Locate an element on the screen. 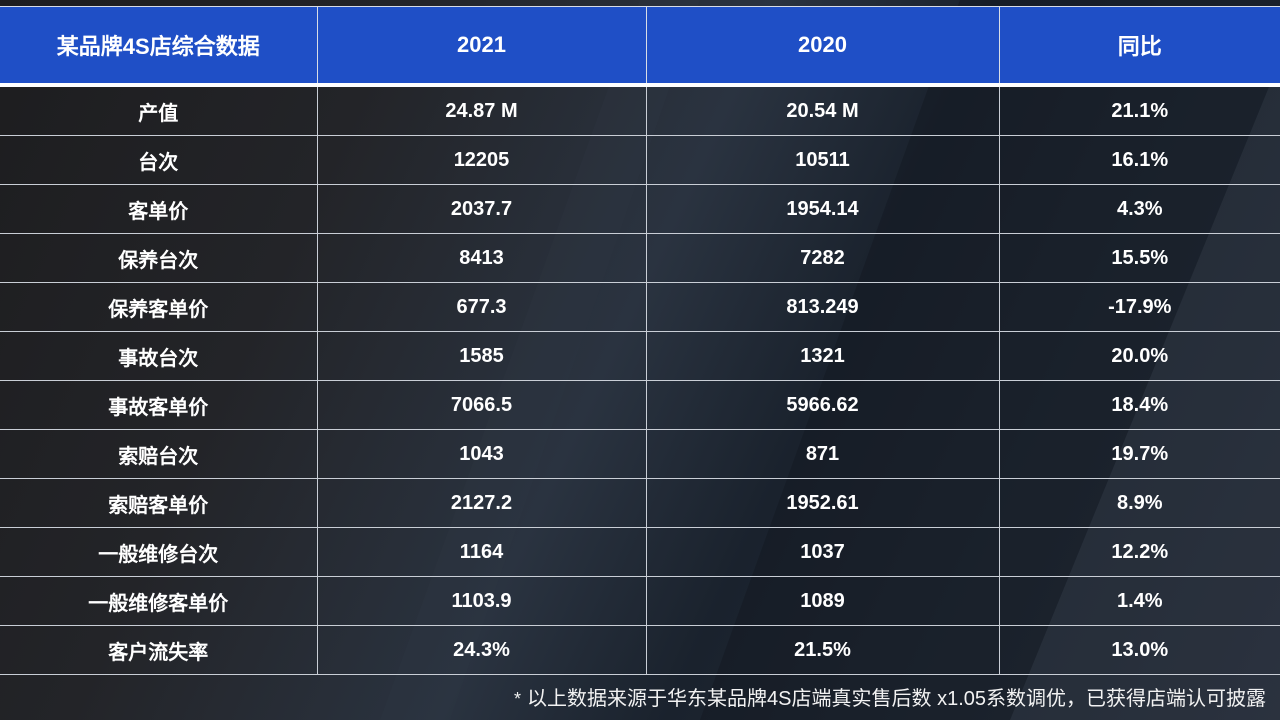  cell-value-yoy: 20.0% is located at coordinates (1139, 356).